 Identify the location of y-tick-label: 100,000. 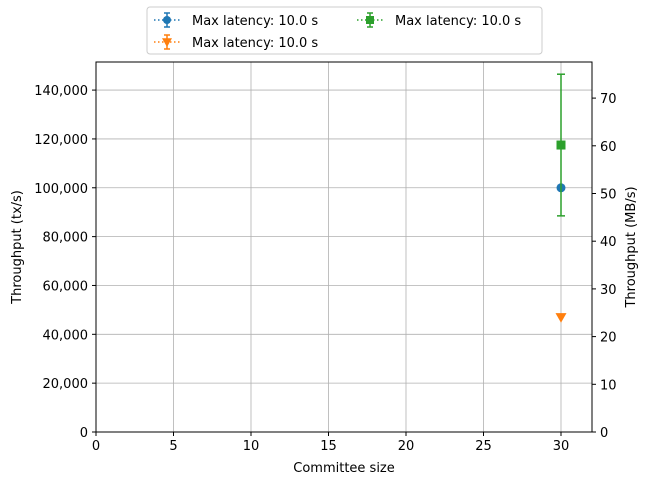
(61, 189).